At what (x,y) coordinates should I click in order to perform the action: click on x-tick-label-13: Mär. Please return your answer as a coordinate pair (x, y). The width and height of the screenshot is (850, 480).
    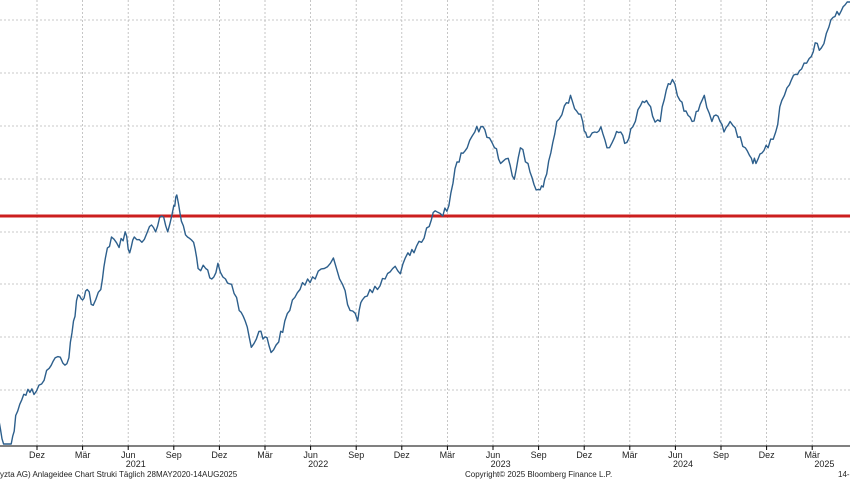
    Looking at the image, I should click on (630, 455).